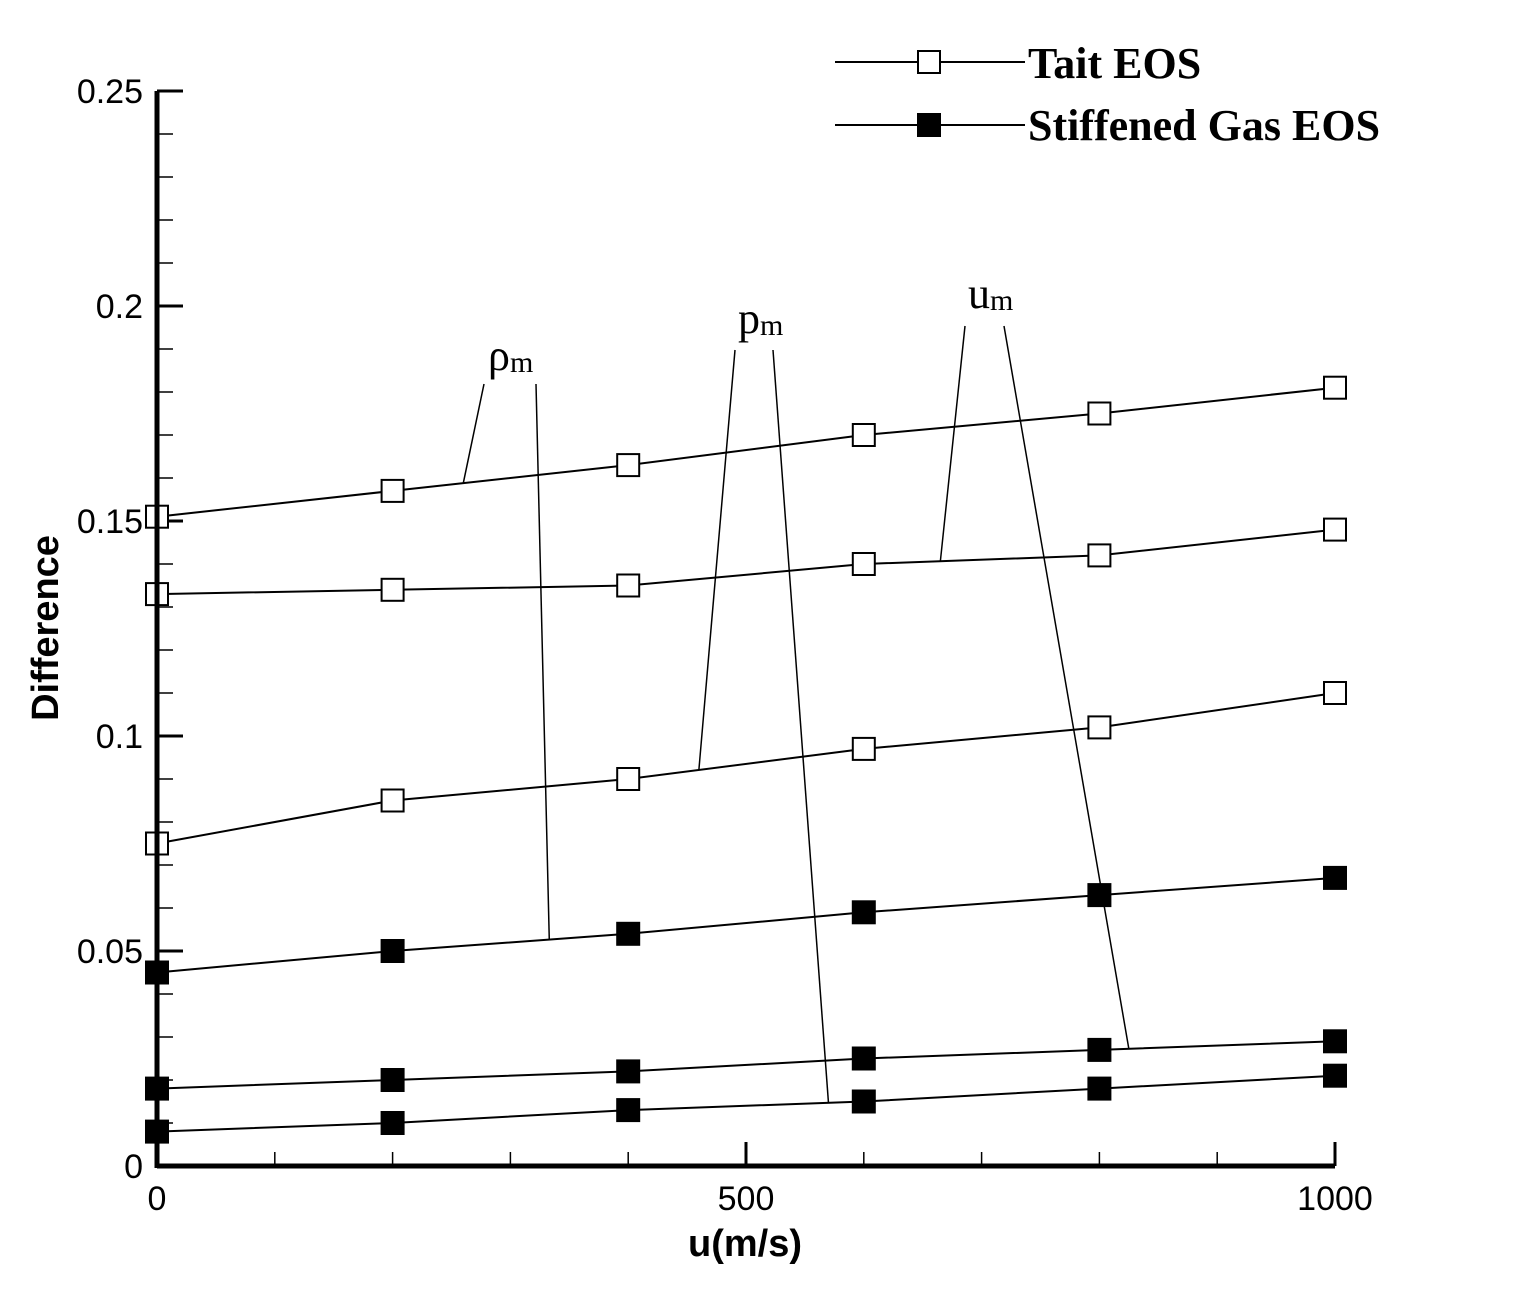 Image resolution: width=1515 pixels, height=1293 pixels. What do you see at coordinates (979, 293) in the screenshot?
I see `annotation-u-base: u` at bounding box center [979, 293].